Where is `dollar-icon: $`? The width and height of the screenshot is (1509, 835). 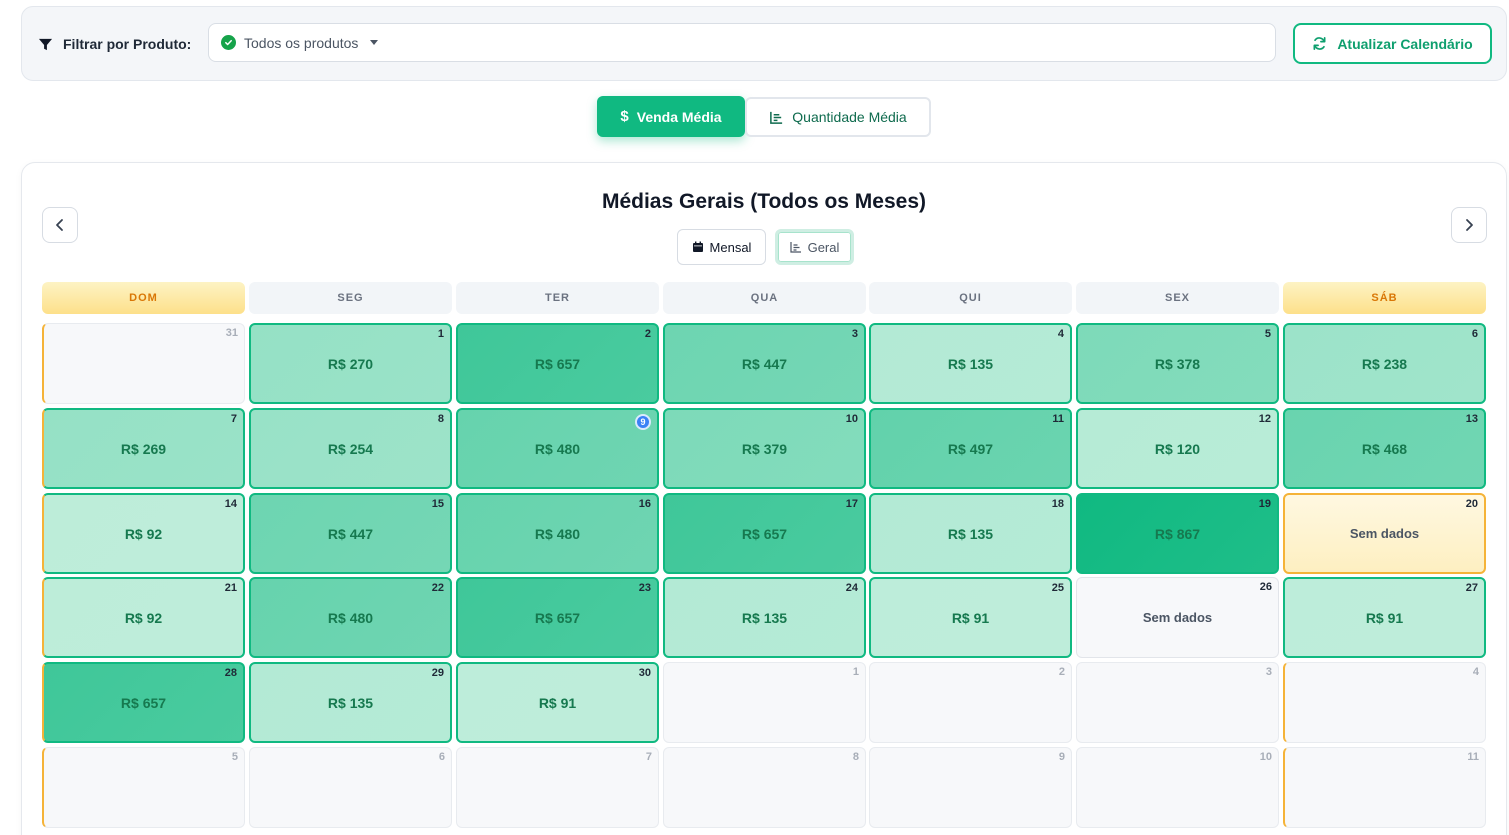 dollar-icon: $ is located at coordinates (624, 116).